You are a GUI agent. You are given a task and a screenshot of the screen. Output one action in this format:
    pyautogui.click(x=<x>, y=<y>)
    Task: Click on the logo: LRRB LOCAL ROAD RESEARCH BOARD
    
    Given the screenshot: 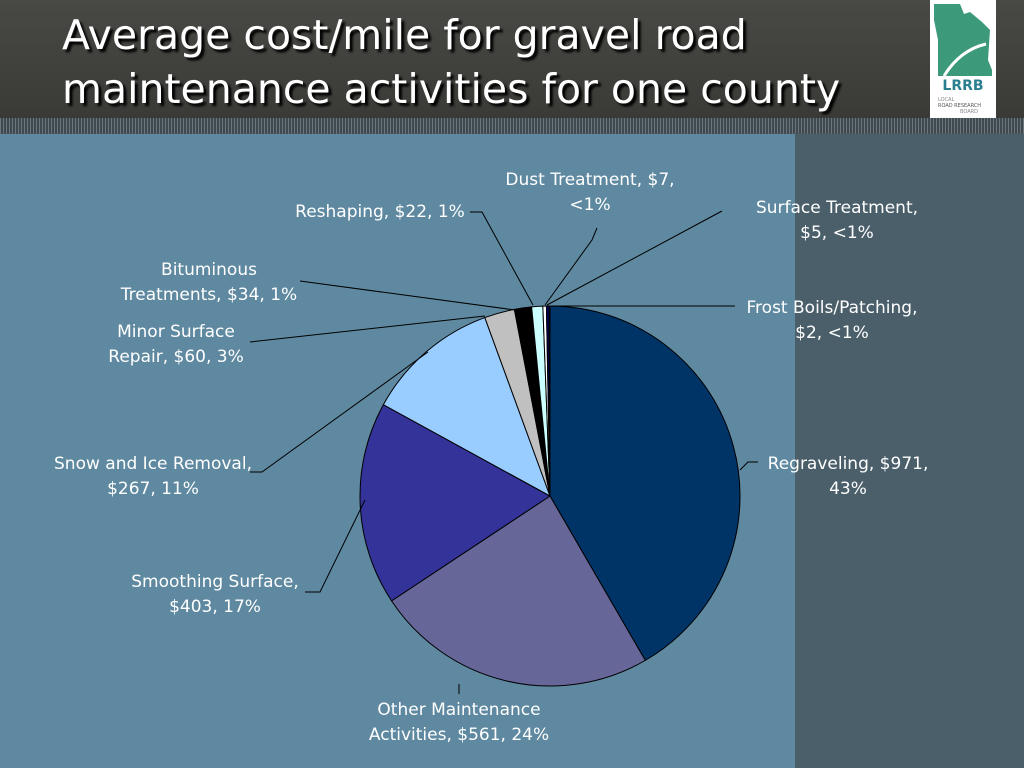 What is the action you would take?
    pyautogui.click(x=963, y=59)
    